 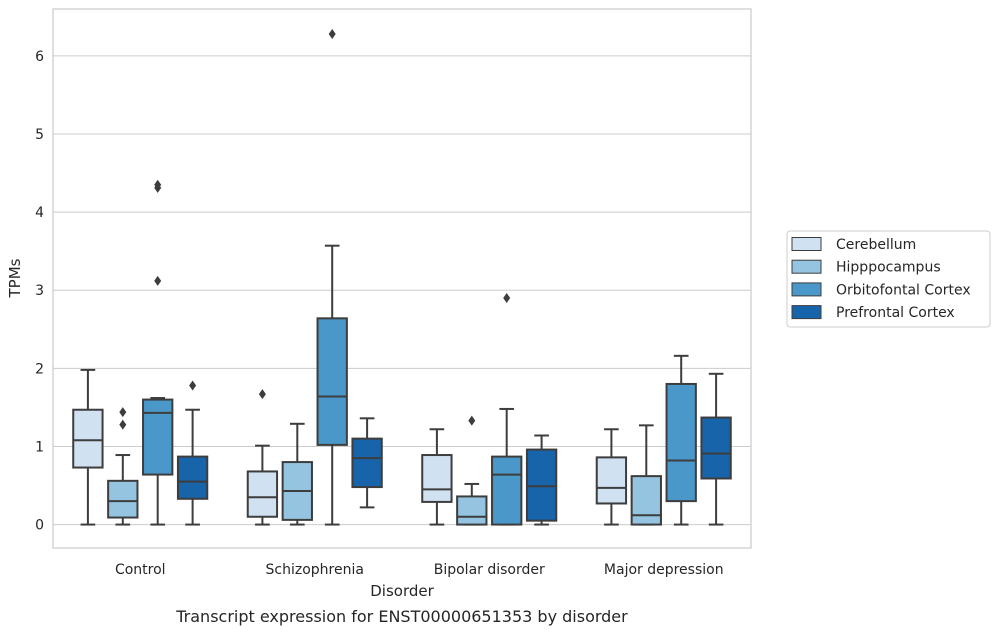 I want to click on y-tick-label: 4, so click(x=39, y=213).